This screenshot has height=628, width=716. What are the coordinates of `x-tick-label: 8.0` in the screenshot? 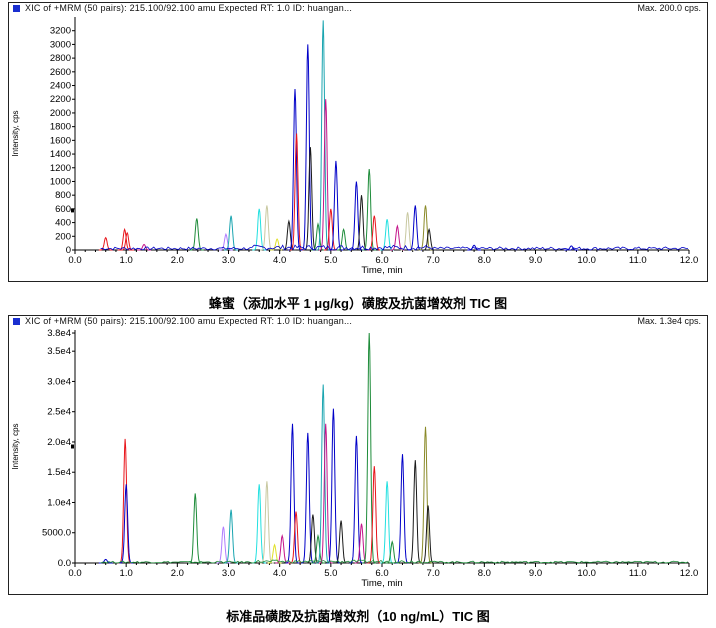 It's located at (484, 573).